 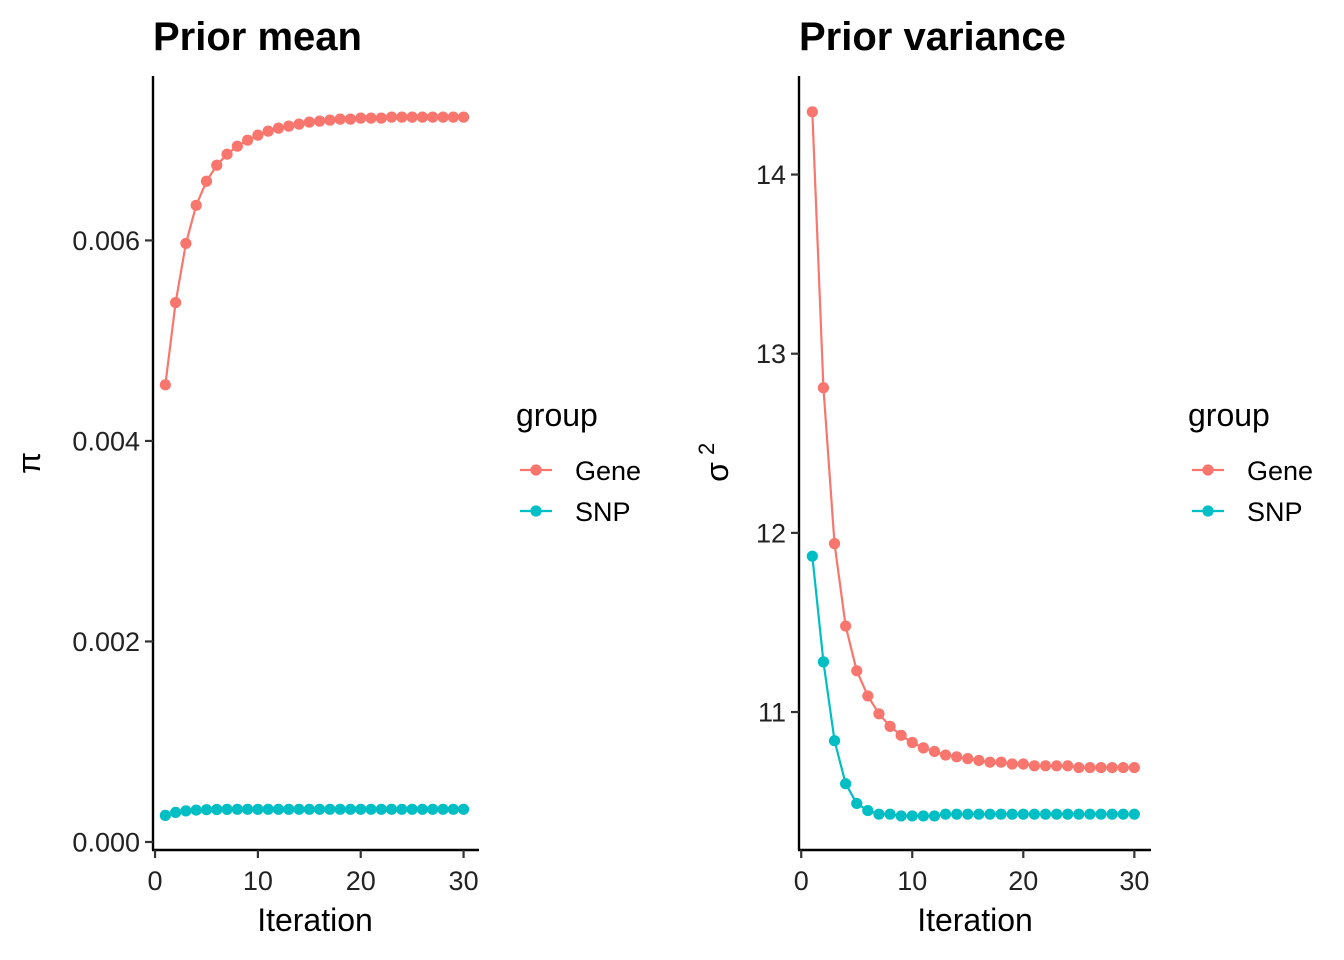 I want to click on prior-mean-legend-label-gene: Gene, so click(x=608, y=471).